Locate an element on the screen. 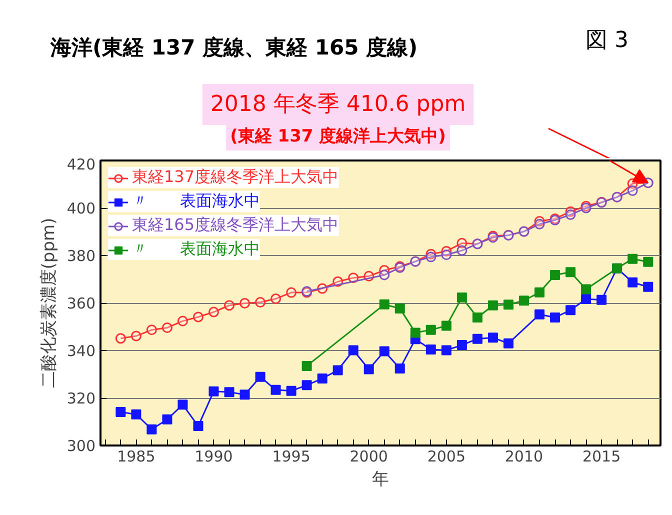  y-tick-label: 360 is located at coordinates (81, 303).